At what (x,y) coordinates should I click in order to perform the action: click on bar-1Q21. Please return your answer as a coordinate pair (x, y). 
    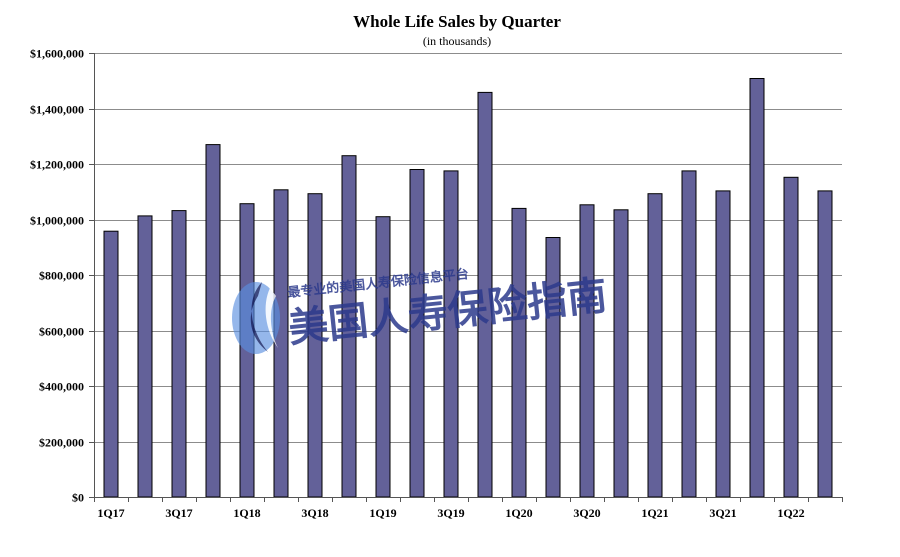
    Looking at the image, I should click on (655, 345).